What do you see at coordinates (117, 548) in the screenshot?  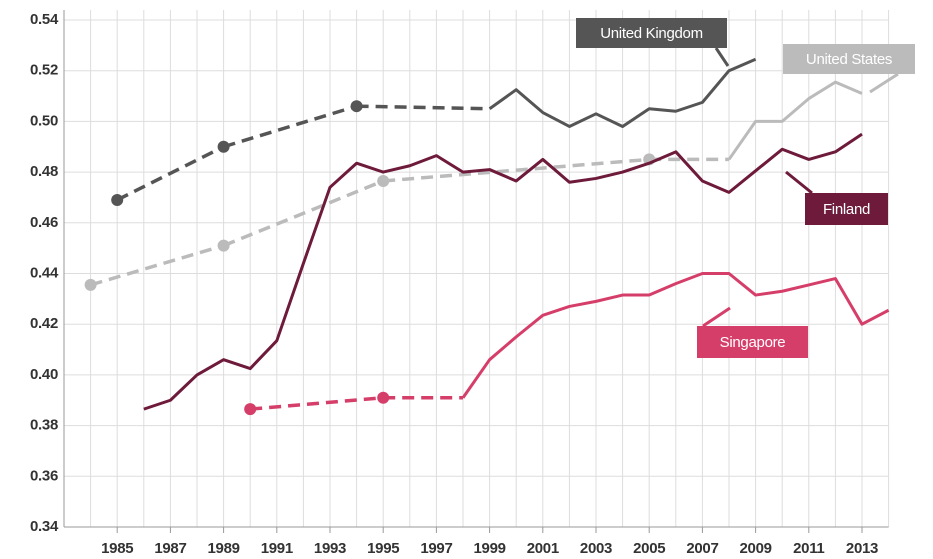 I see `x-tick-label: 1985` at bounding box center [117, 548].